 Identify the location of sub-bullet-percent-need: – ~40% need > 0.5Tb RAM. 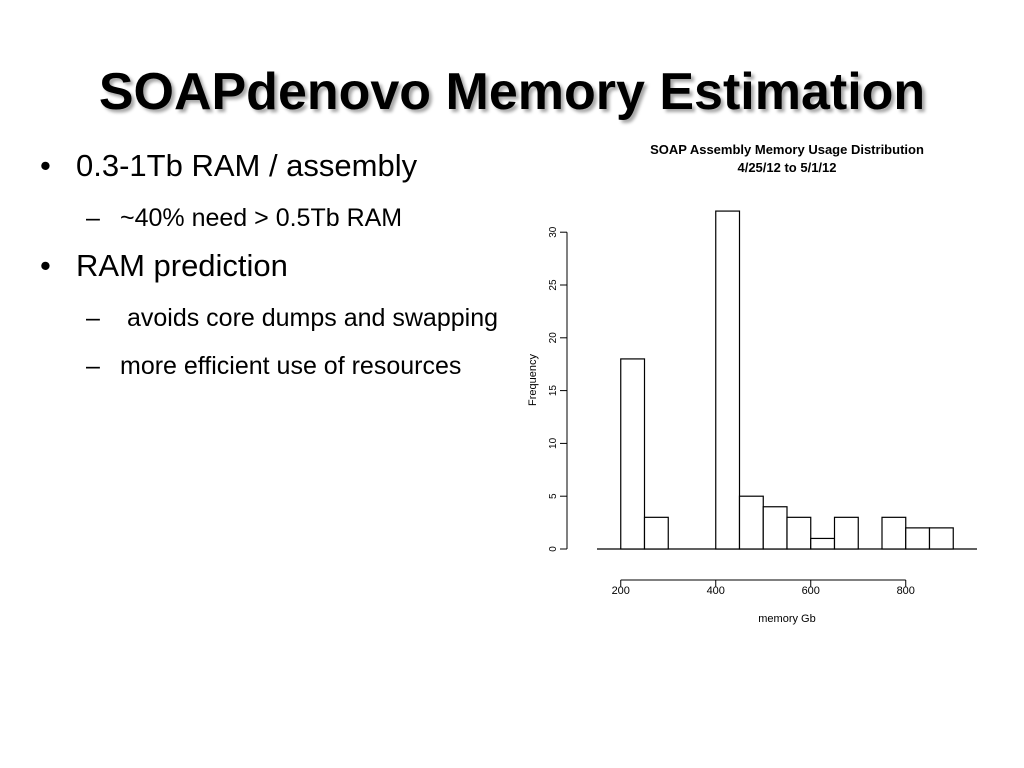
(271, 218).